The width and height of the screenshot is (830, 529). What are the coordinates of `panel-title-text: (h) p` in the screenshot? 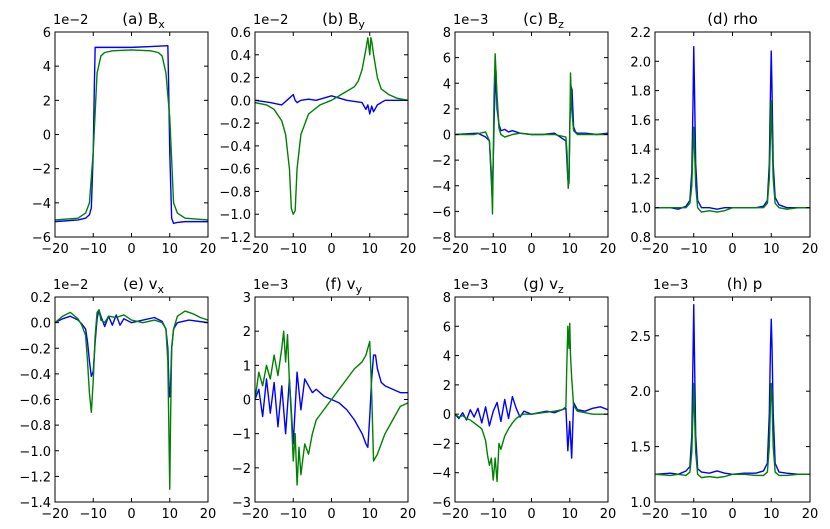 It's located at (745, 284).